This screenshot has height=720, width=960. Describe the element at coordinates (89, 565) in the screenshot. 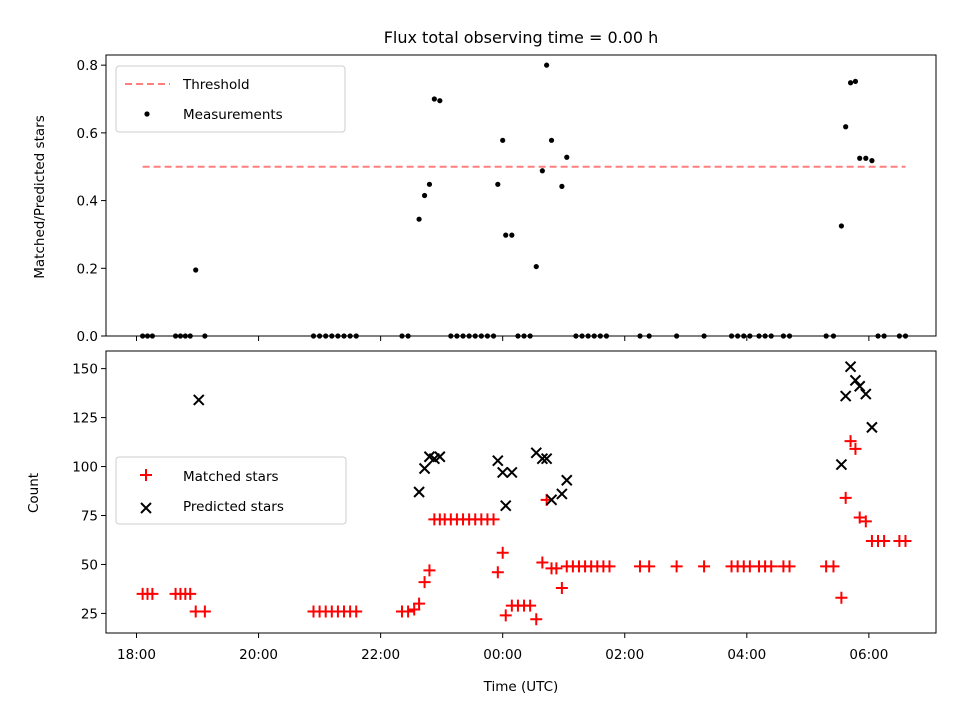

I see `y-tick-label-count: 50` at that location.